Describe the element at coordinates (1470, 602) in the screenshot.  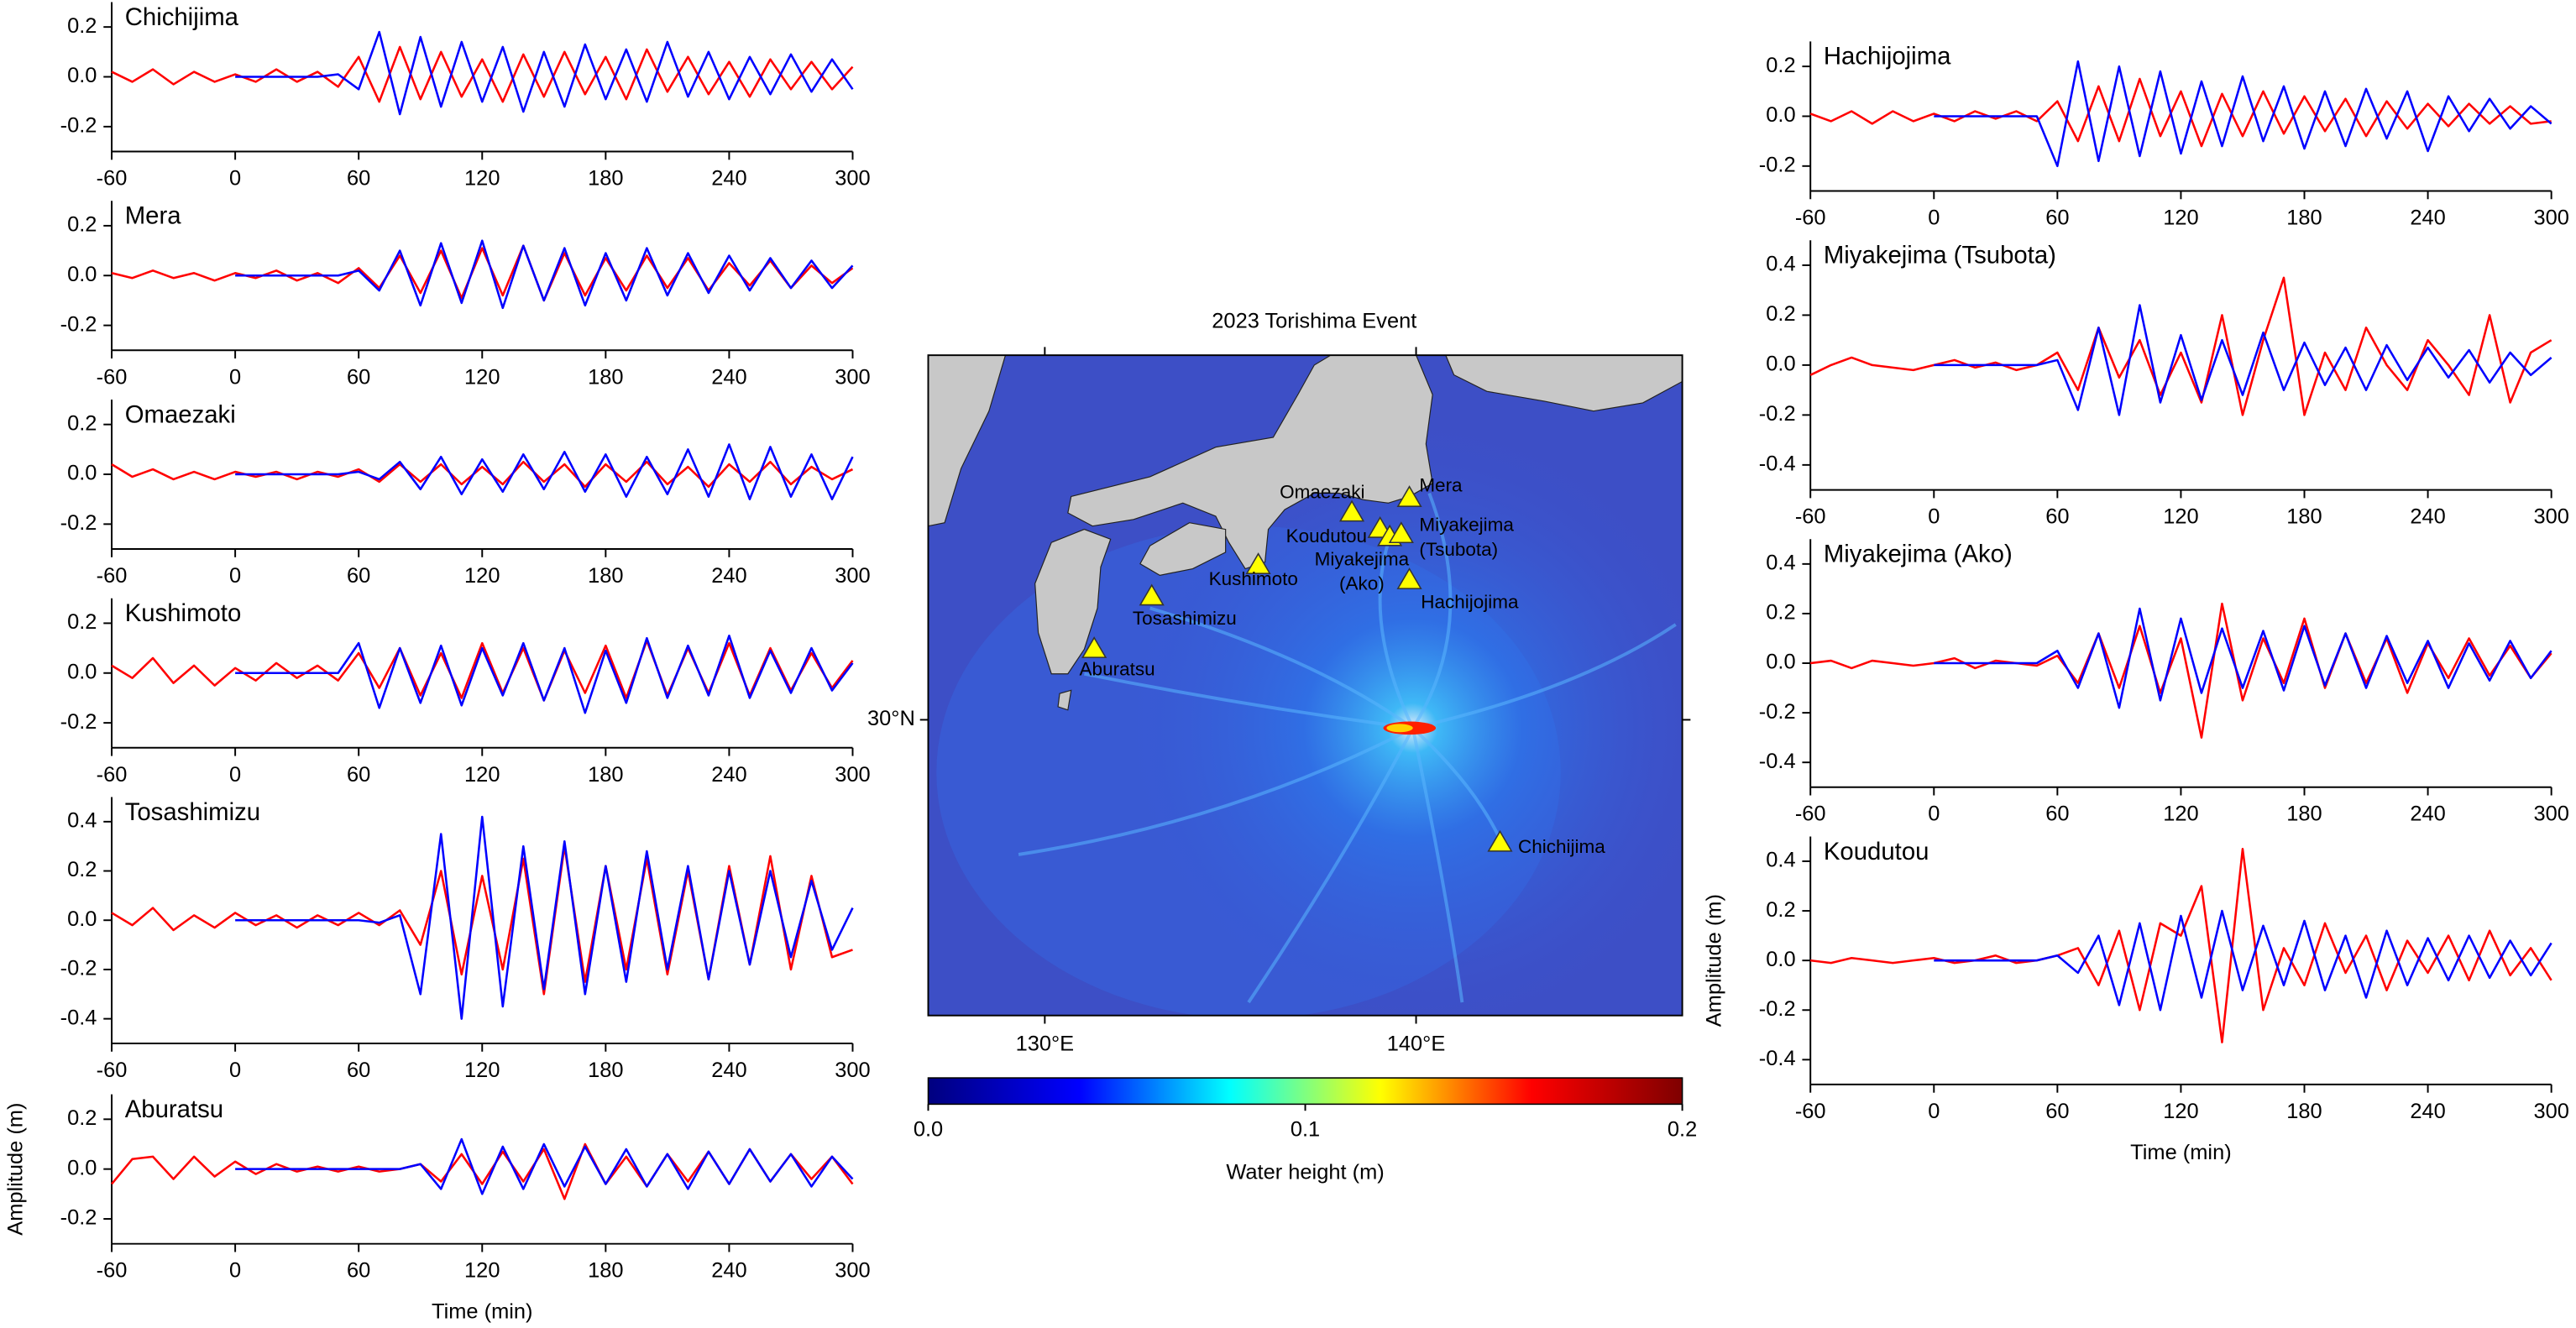
I see `station-label: Hachijojima` at that location.